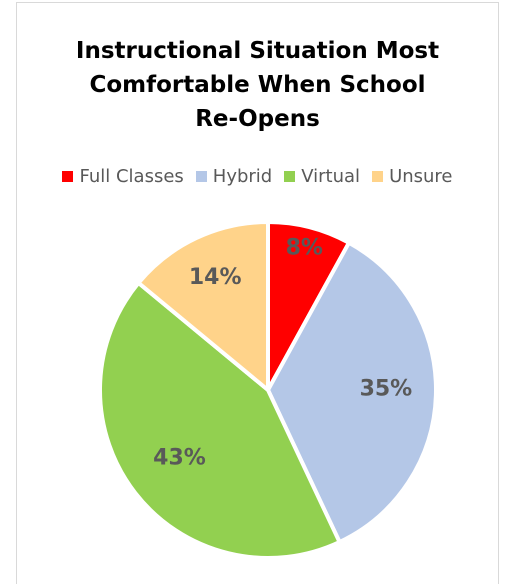  What do you see at coordinates (290, 176) in the screenshot?
I see `legend-swatch-virtual` at bounding box center [290, 176].